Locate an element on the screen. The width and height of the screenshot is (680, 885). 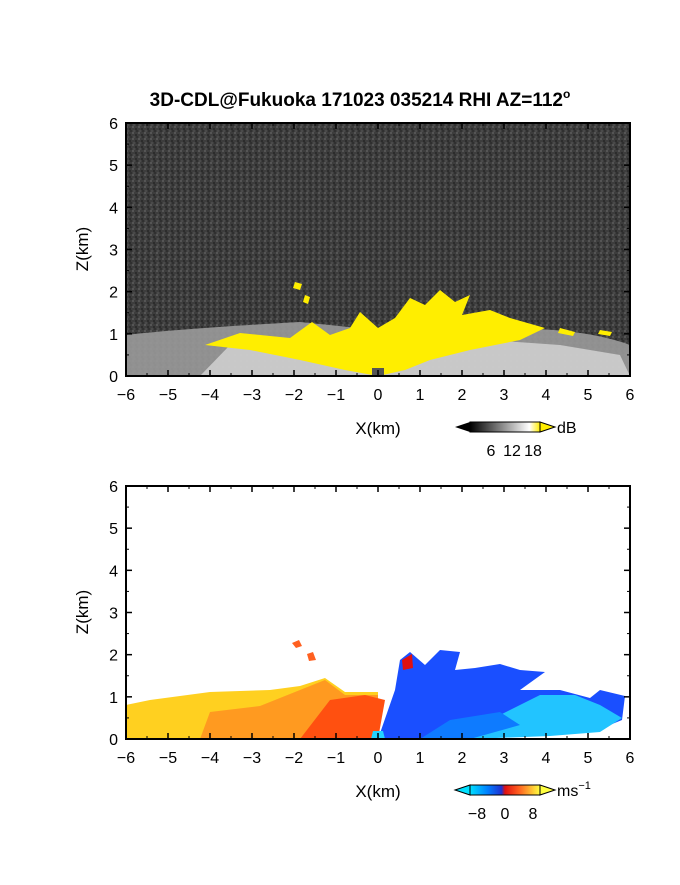
velocity-xlabel: X(km) is located at coordinates (377, 791).